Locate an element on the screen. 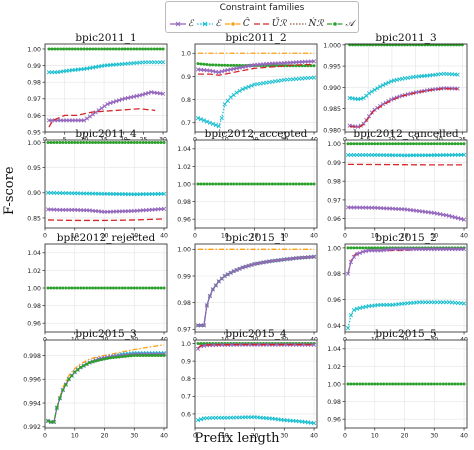 The image size is (474, 450). tick-label-x: 20 is located at coordinates (105, 236).